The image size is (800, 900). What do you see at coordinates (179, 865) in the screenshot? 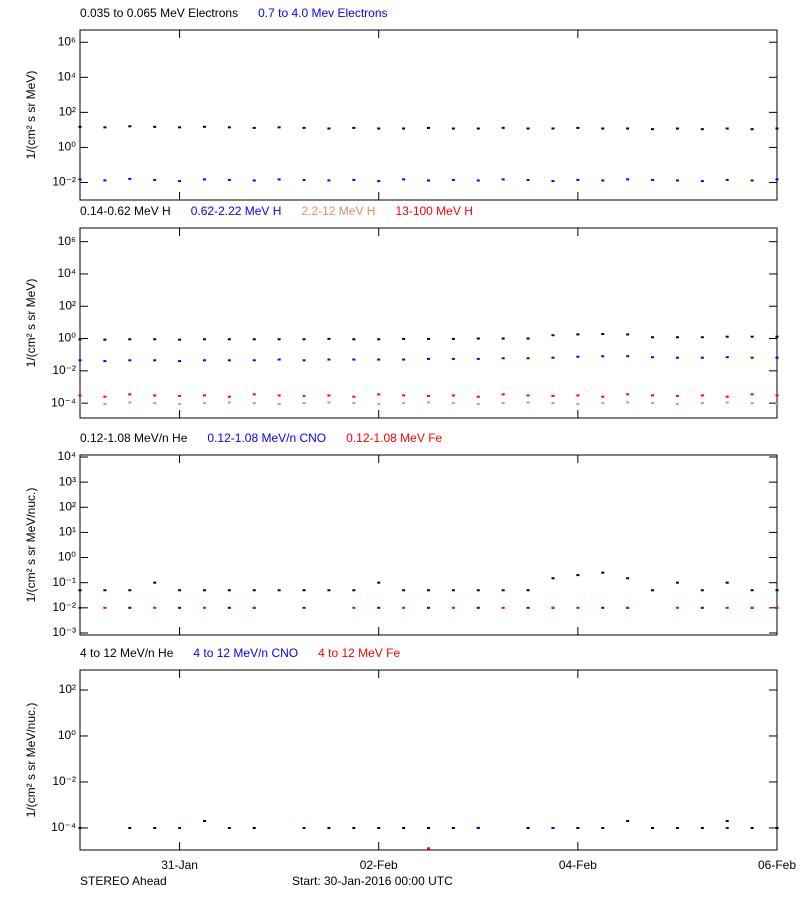
I see `x-tick-label: 31-Jan` at bounding box center [179, 865].